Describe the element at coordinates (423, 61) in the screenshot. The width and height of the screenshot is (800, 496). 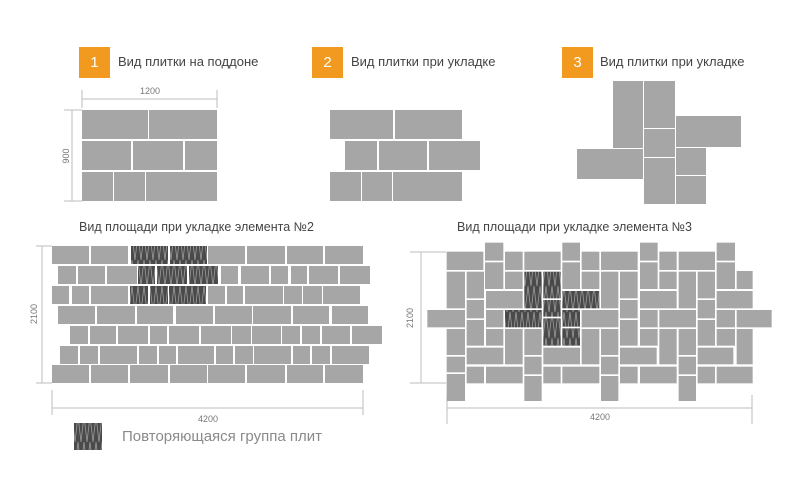
I see `panel-2-title: Вид плитки при укладке` at that location.